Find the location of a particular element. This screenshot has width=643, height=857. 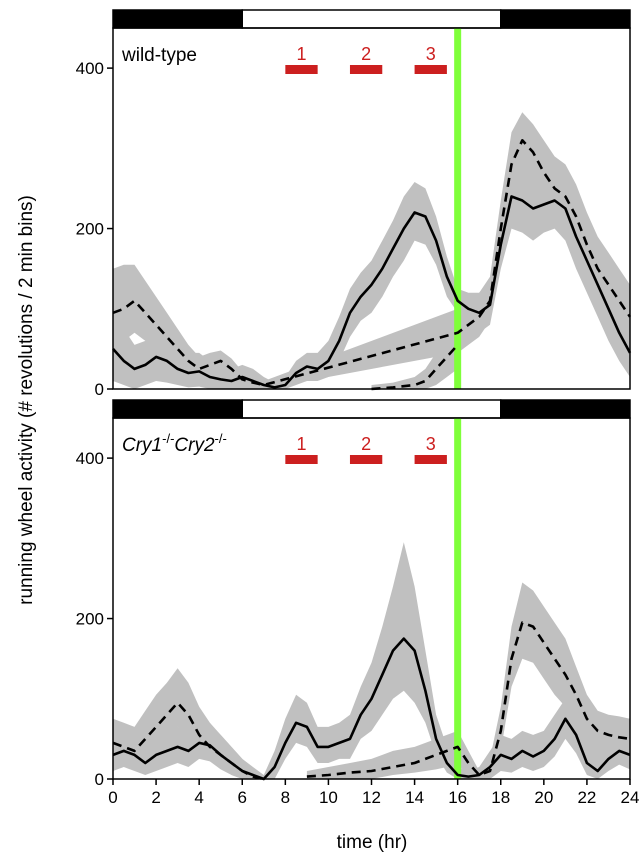

x-tick-label: 20 is located at coordinates (543, 797).